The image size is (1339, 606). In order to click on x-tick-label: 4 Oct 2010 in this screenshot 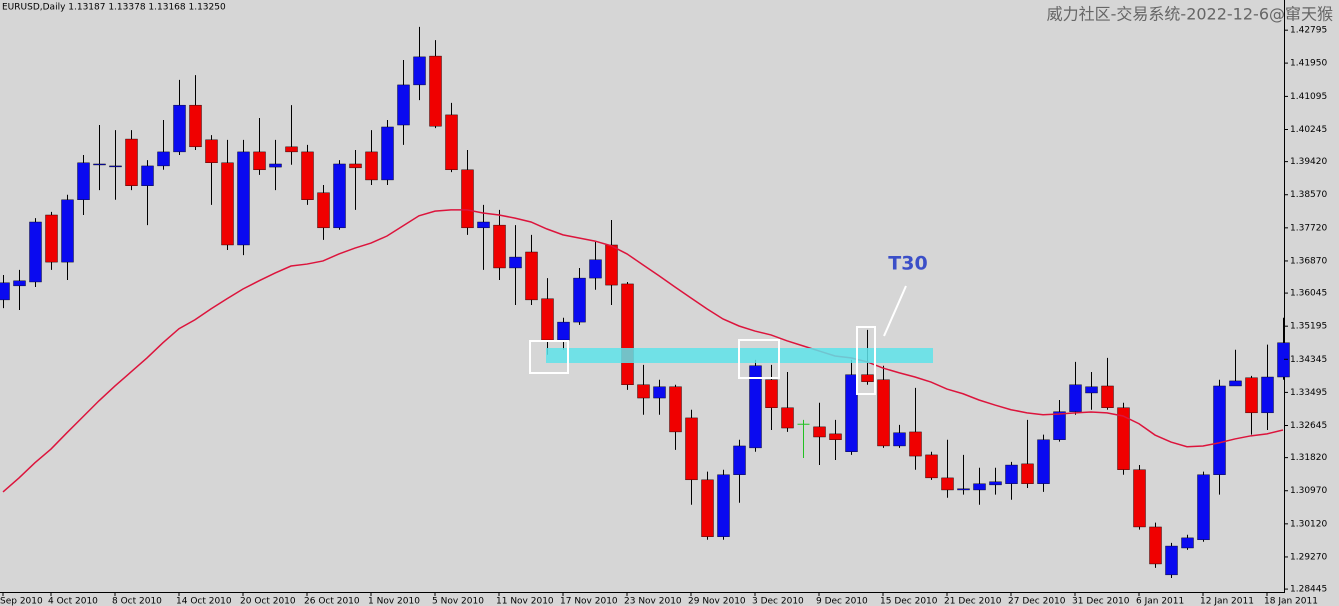, I will do `click(73, 601)`.